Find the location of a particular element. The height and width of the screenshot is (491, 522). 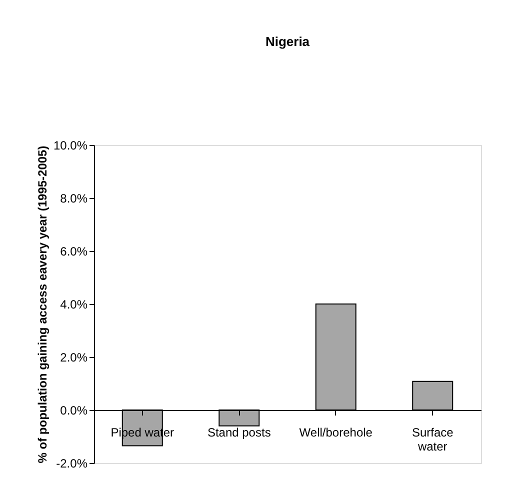

y-tick-label: 10.0% is located at coordinates (70, 145).